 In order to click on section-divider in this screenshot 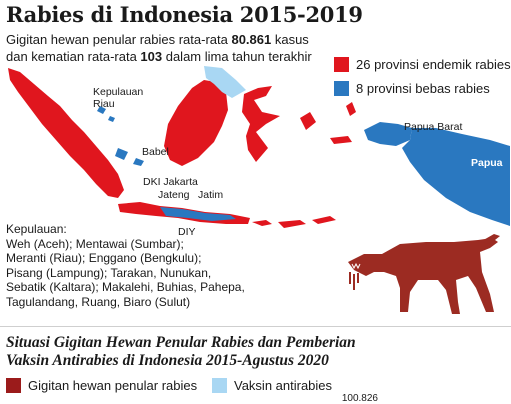, I will do `click(255, 326)`.